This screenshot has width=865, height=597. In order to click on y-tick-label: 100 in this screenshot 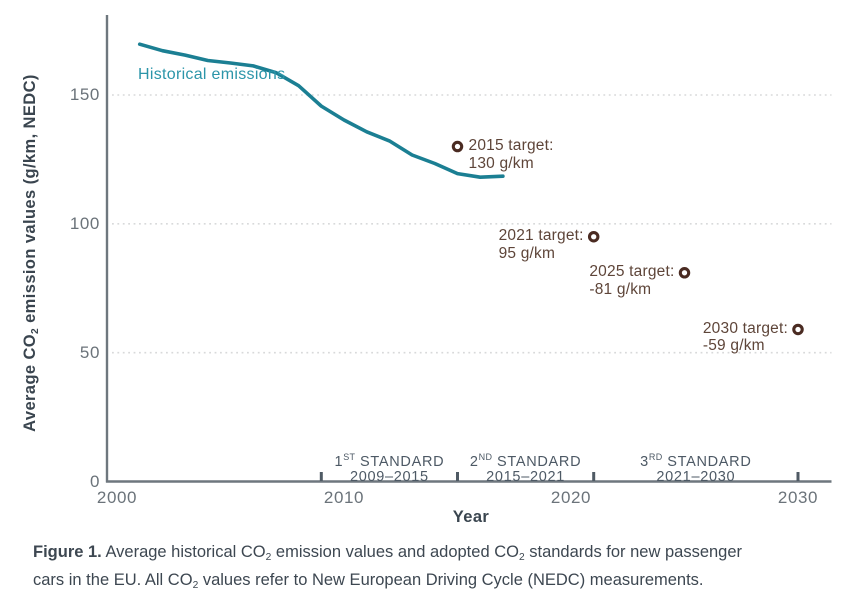, I will do `click(84, 223)`.